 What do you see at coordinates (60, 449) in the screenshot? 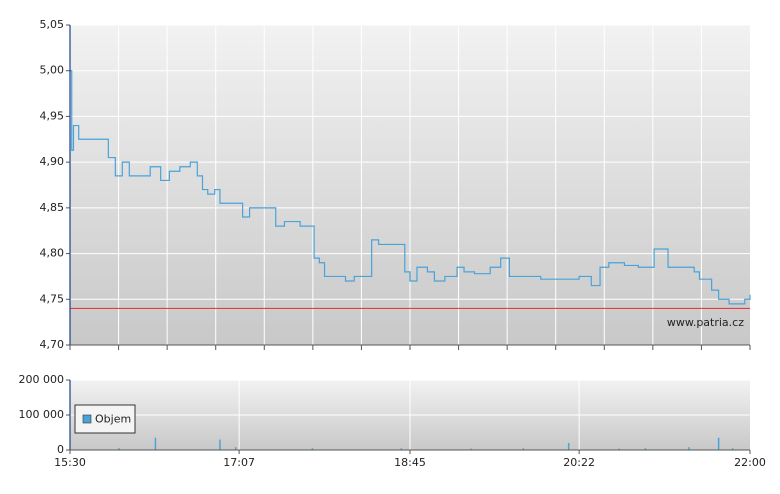
I see `y-tick-label: 0` at bounding box center [60, 449].